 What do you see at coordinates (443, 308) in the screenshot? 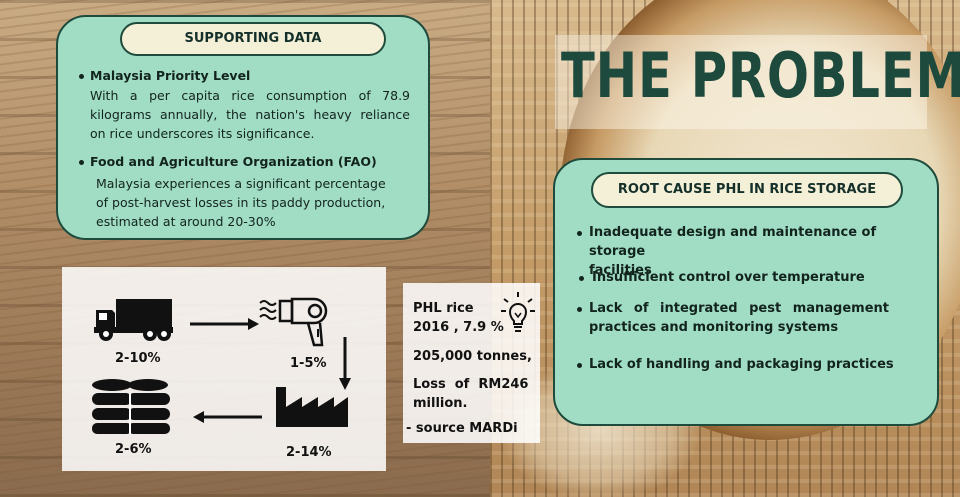
I see `stat-line: PHL rice` at bounding box center [443, 308].